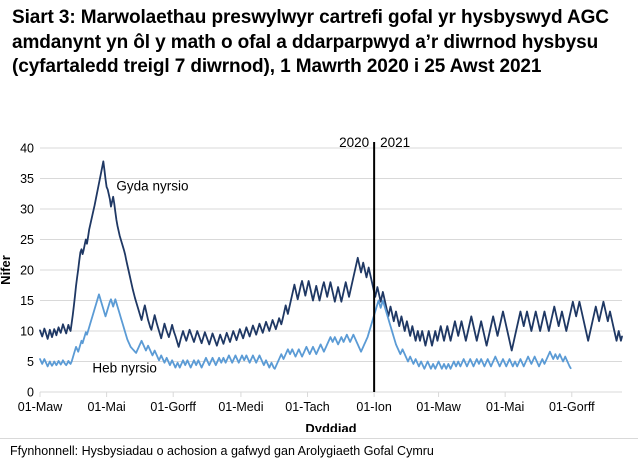 The width and height of the screenshot is (638, 473). What do you see at coordinates (319, 438) in the screenshot?
I see `source-divider` at bounding box center [319, 438].